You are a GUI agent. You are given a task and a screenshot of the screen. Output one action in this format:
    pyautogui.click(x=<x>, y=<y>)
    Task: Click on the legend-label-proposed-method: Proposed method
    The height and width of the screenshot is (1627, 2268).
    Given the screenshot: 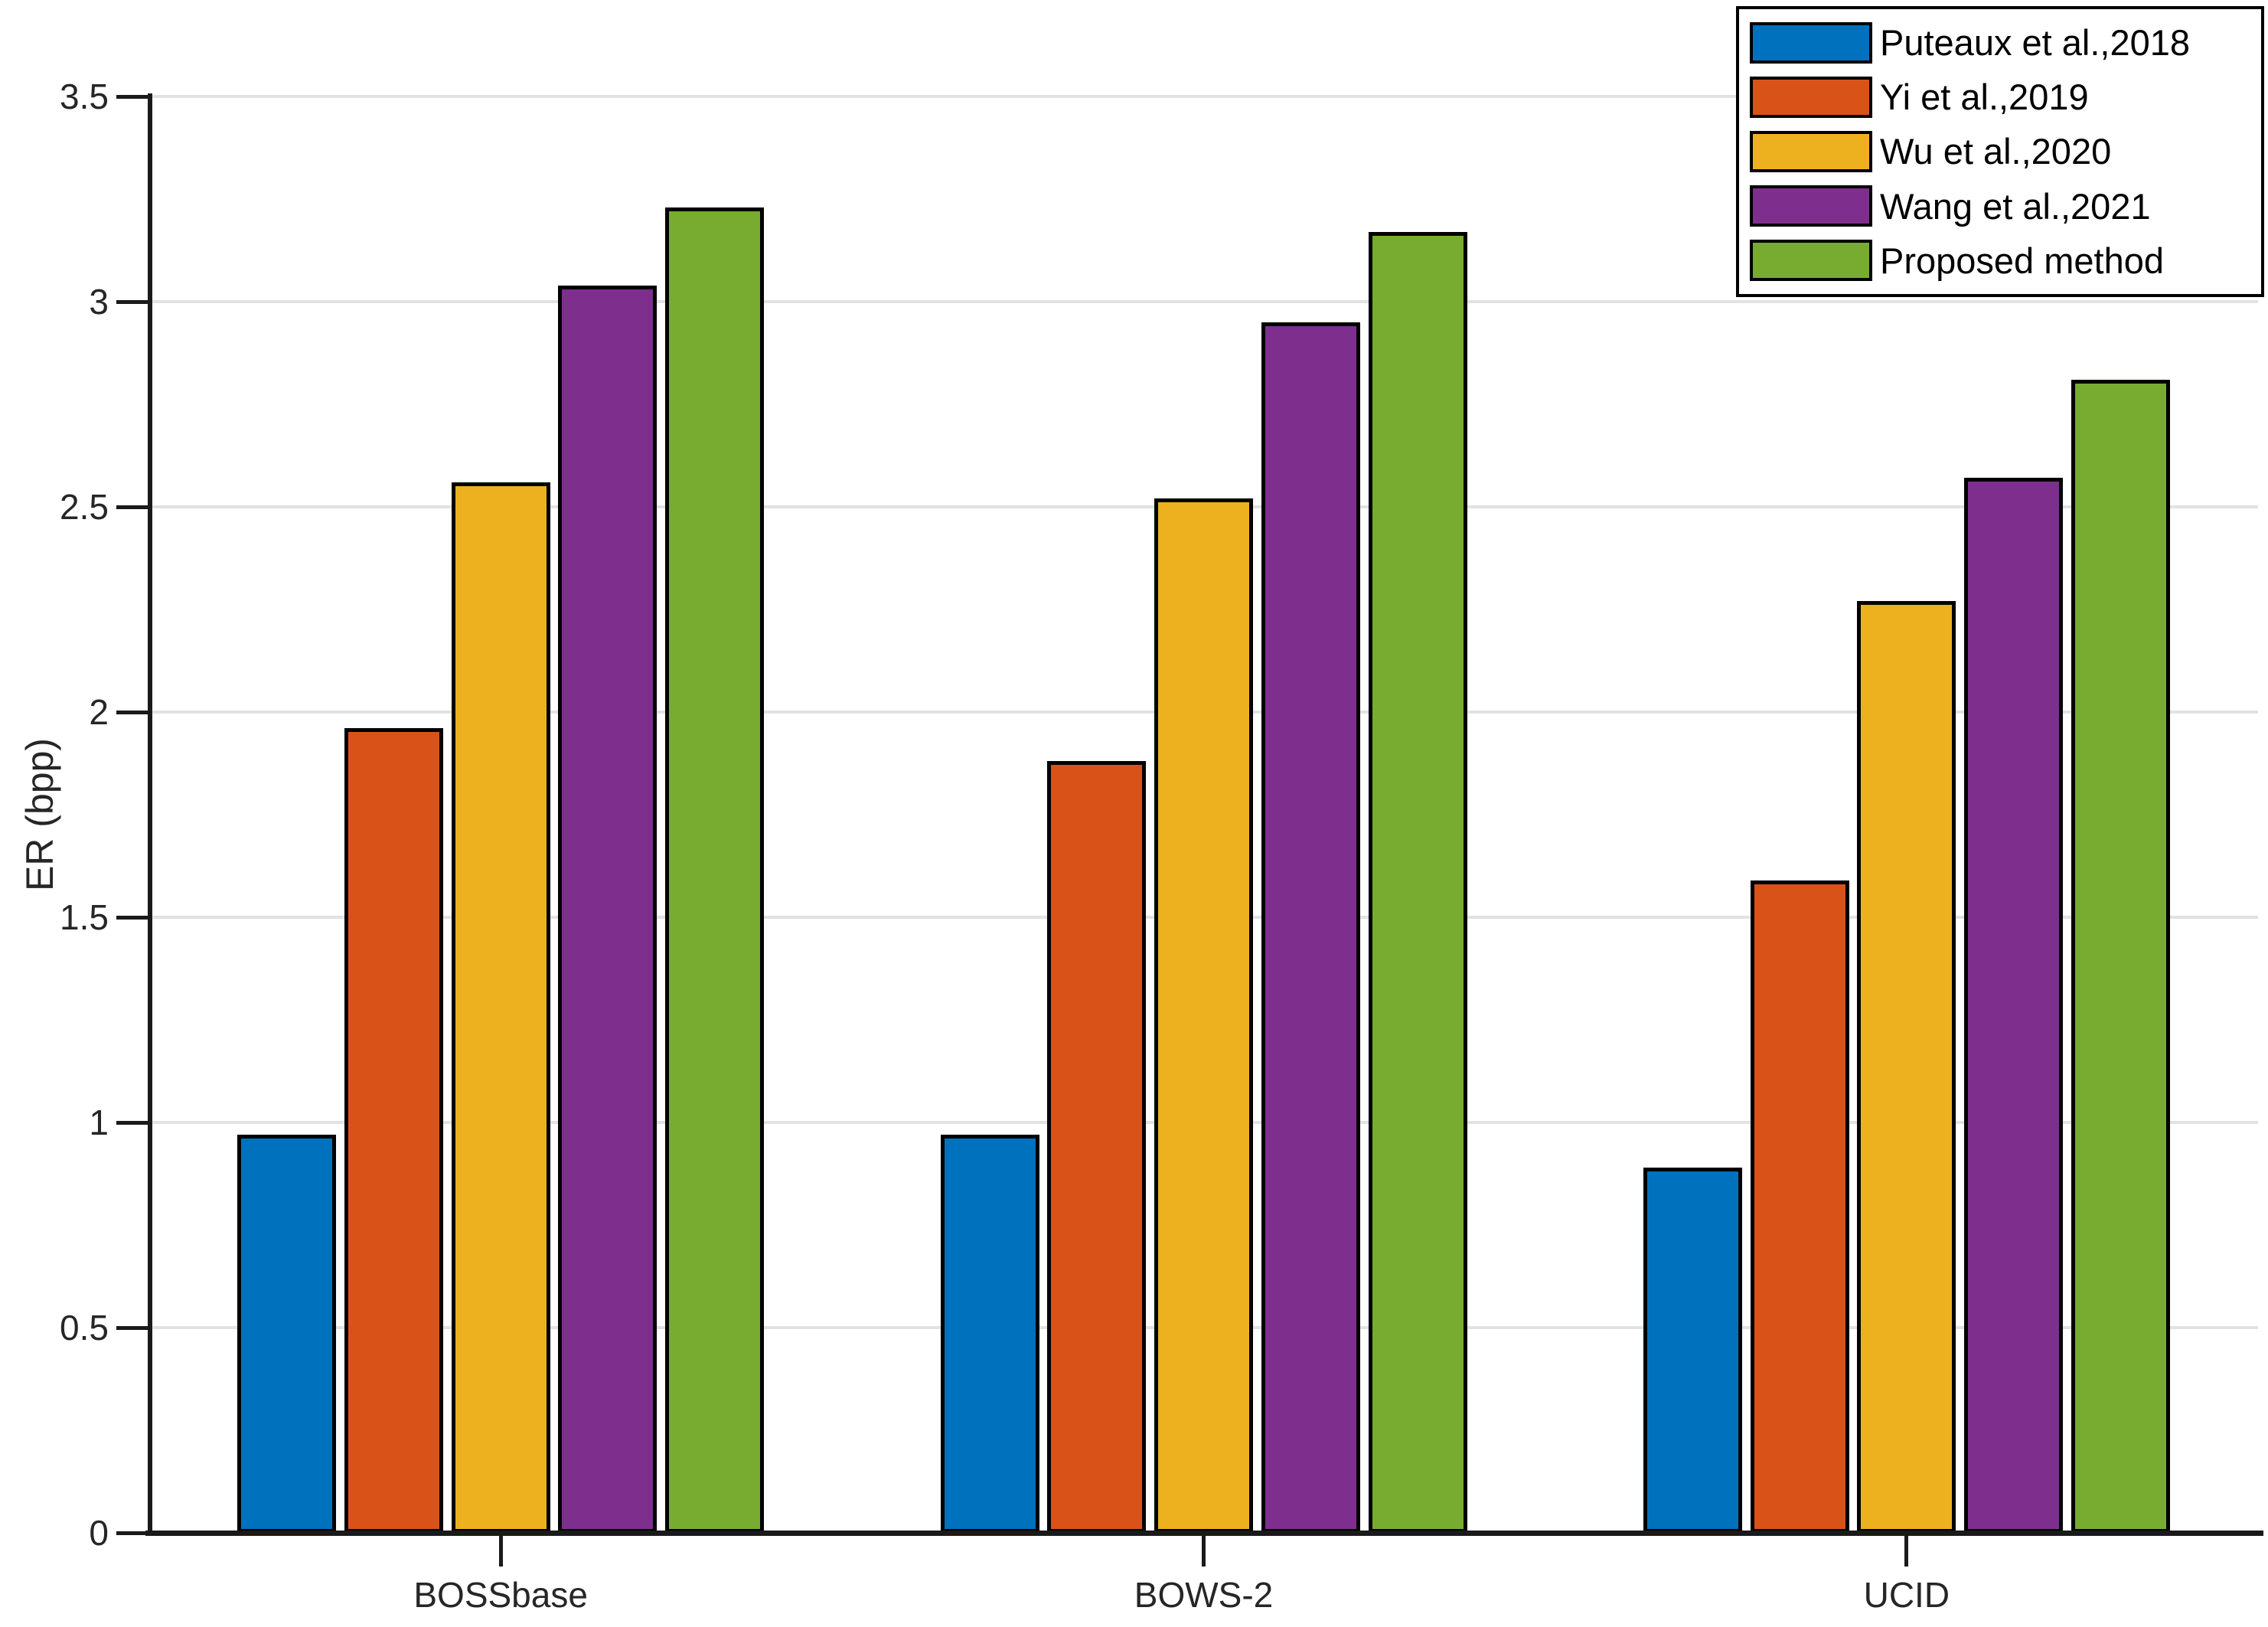 What is the action you would take?
    pyautogui.click(x=2022, y=260)
    